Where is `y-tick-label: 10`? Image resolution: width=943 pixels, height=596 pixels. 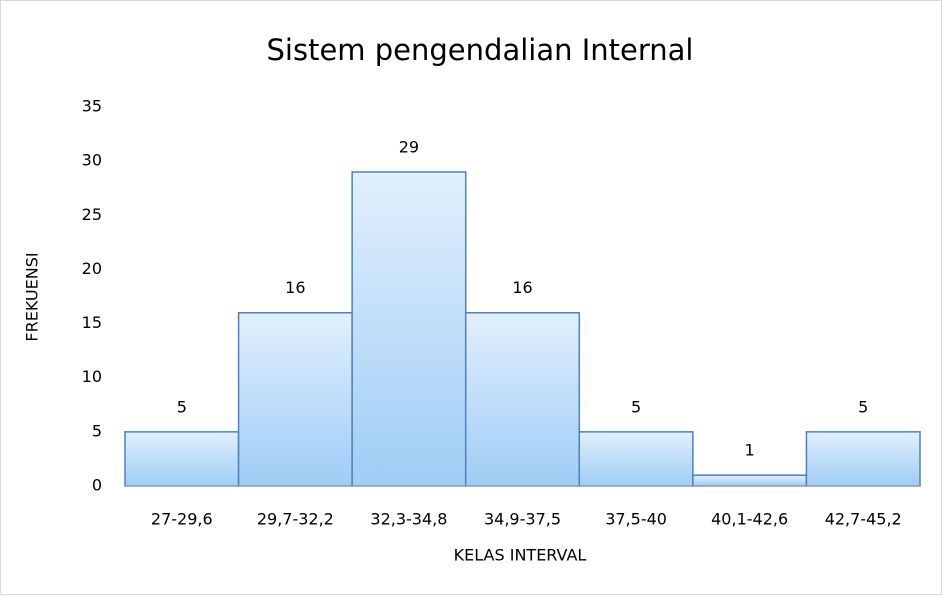 y-tick-label: 10 is located at coordinates (92, 376).